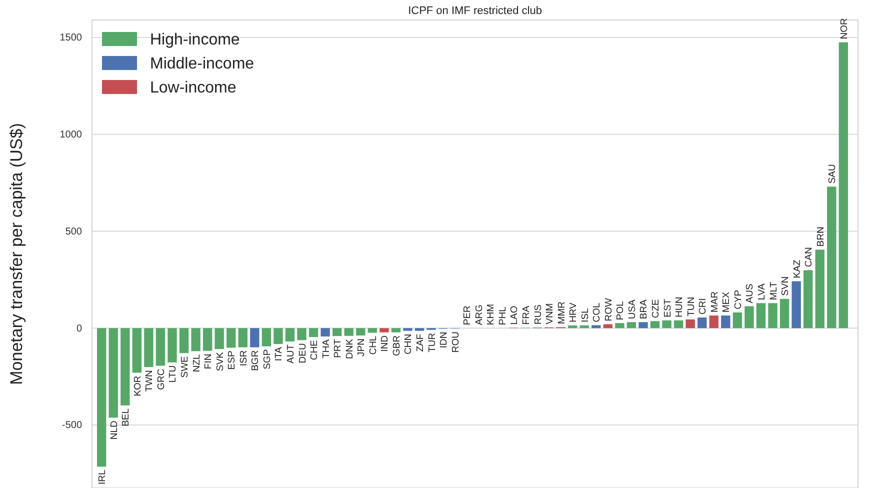 This screenshot has width=876, height=488. Describe the element at coordinates (456, 342) in the screenshot. I see `x-tick-label: ROU` at that location.